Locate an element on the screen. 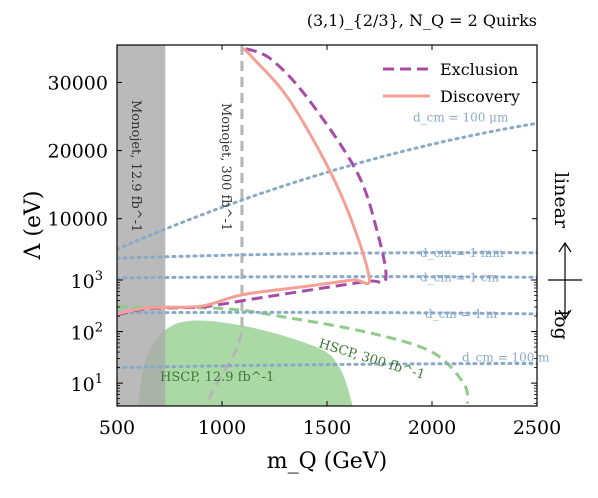 This screenshot has height=498, width=598. hscp-129-label: HSCP, 12.9 fb^-1 is located at coordinates (217, 377).